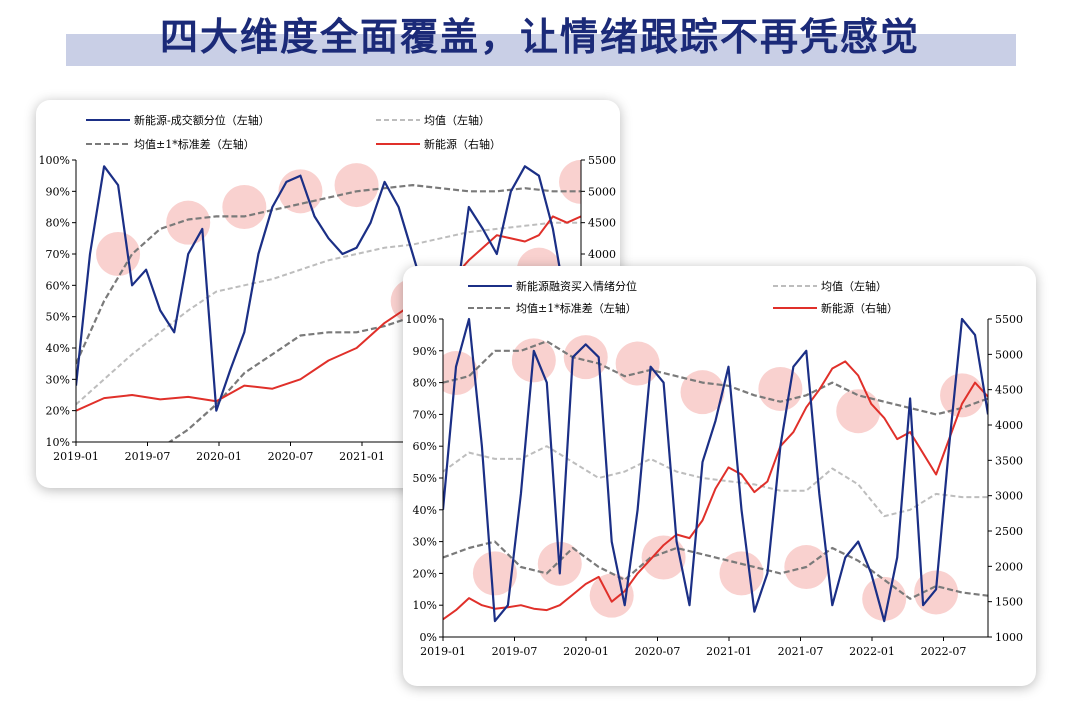 This screenshot has width=1080, height=714. I want to click on legend-label-navy: 新能源融资买入情绪分位, so click(576, 286).